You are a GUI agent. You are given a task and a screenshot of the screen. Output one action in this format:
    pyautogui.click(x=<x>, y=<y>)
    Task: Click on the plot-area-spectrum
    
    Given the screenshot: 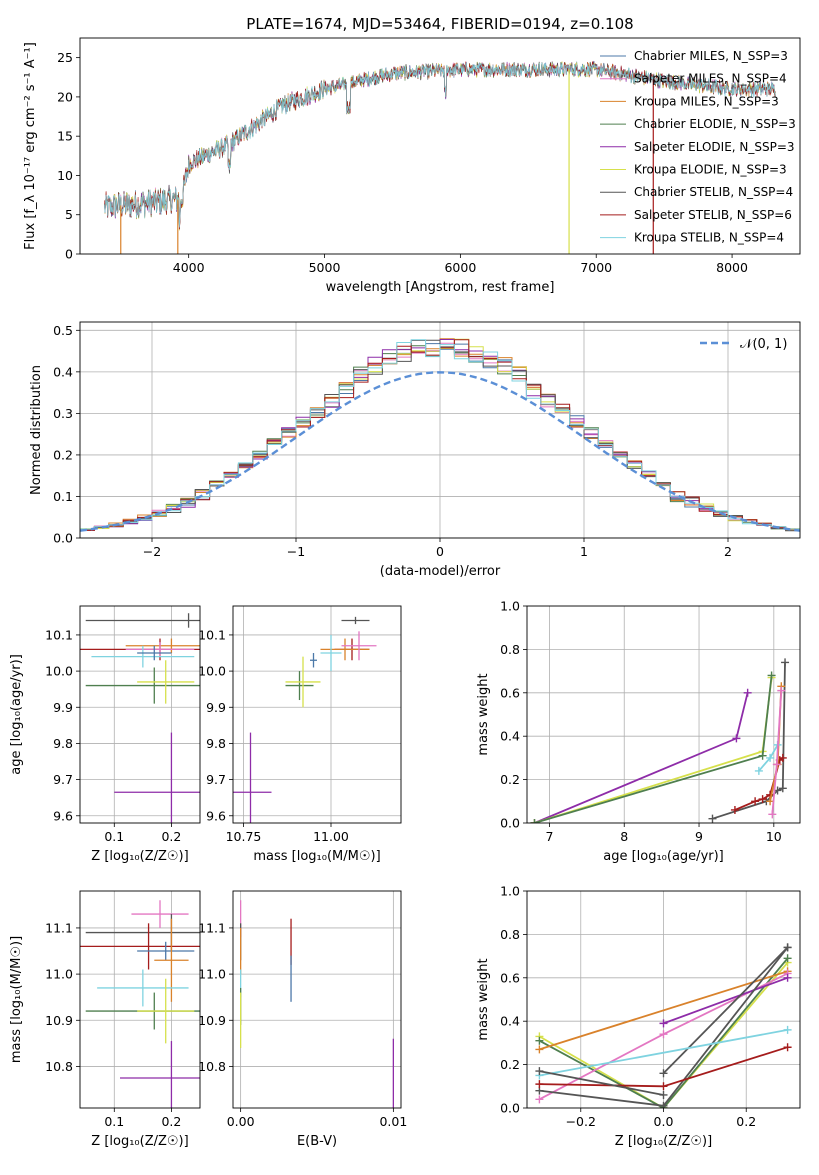 What is the action you would take?
    pyautogui.click(x=440, y=157)
    